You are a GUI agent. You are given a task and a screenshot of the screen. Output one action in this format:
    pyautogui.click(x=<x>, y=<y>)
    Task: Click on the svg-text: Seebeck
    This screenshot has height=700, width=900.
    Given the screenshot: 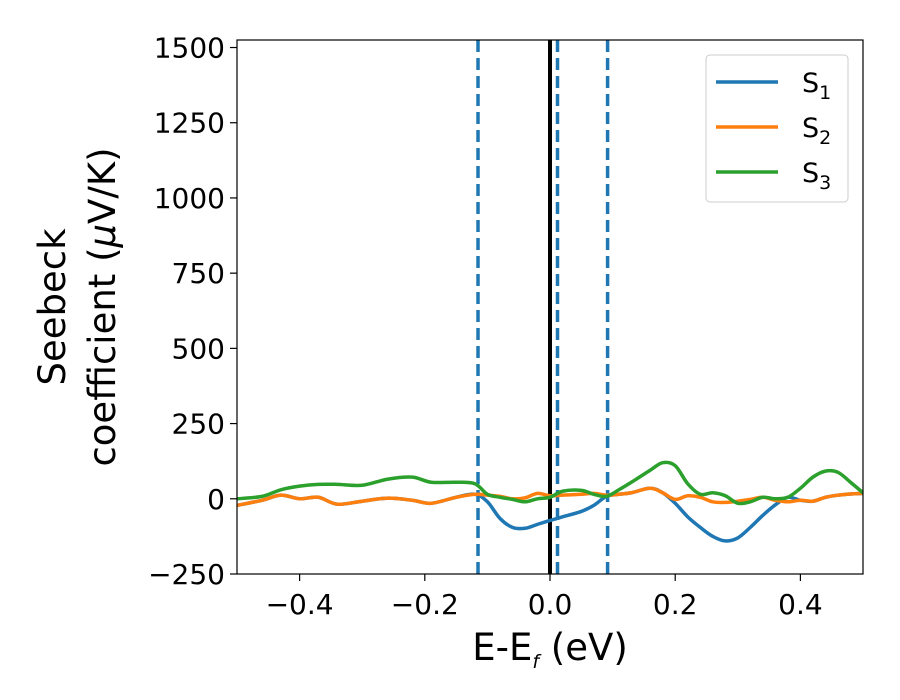 What is the action you would take?
    pyautogui.click(x=52, y=307)
    